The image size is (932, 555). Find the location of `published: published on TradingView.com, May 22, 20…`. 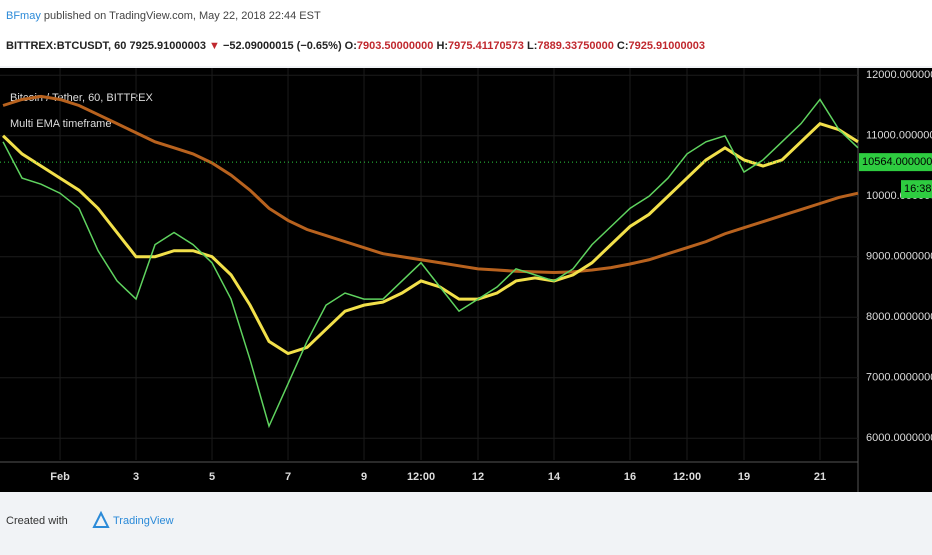

published: published on TradingView.com, May 22, 20… is located at coordinates (181, 16).